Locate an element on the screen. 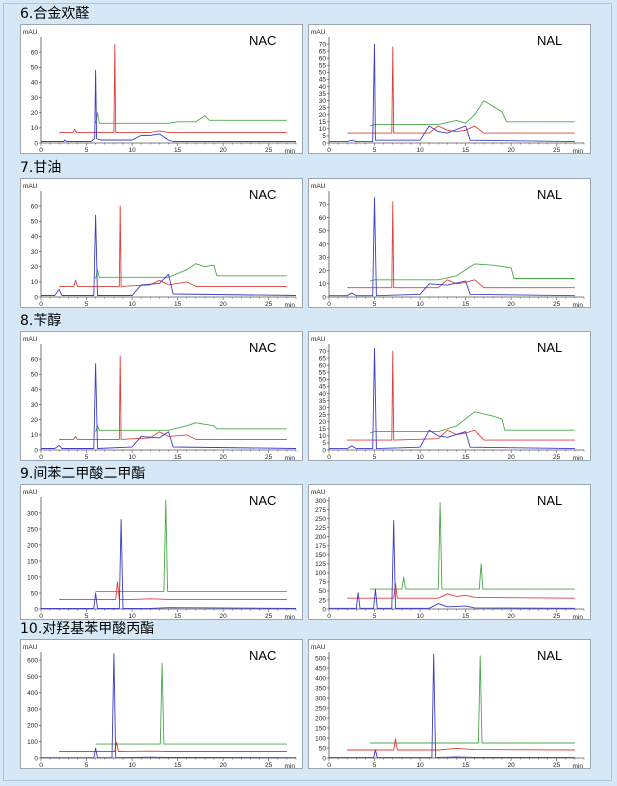 The width and height of the screenshot is (617, 786). chart-svg: mAU min 0 50 100 150 200 250 300 0 5 10 15 20 25 is located at coordinates (160, 555).